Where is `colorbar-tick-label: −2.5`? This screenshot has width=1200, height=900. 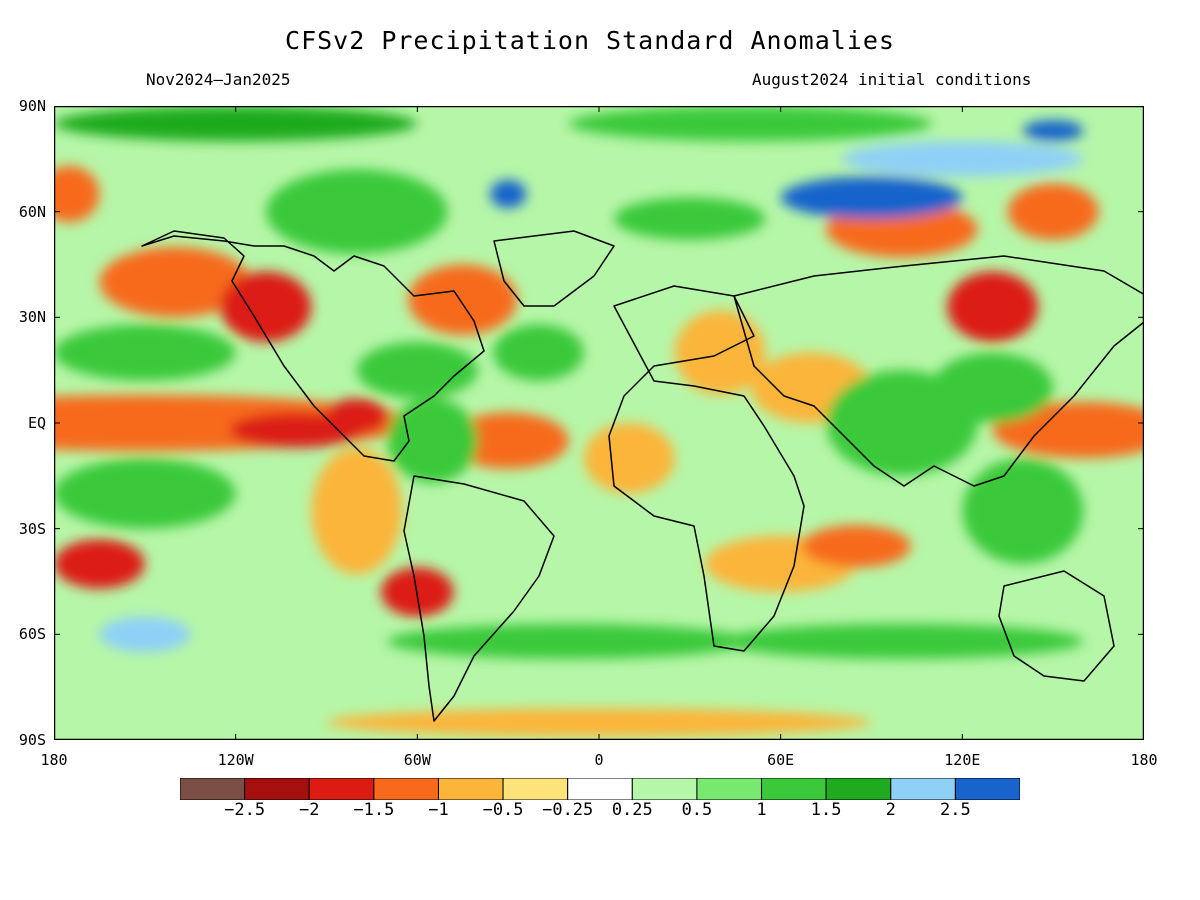 colorbar-tick-label: −2.5 is located at coordinates (245, 810).